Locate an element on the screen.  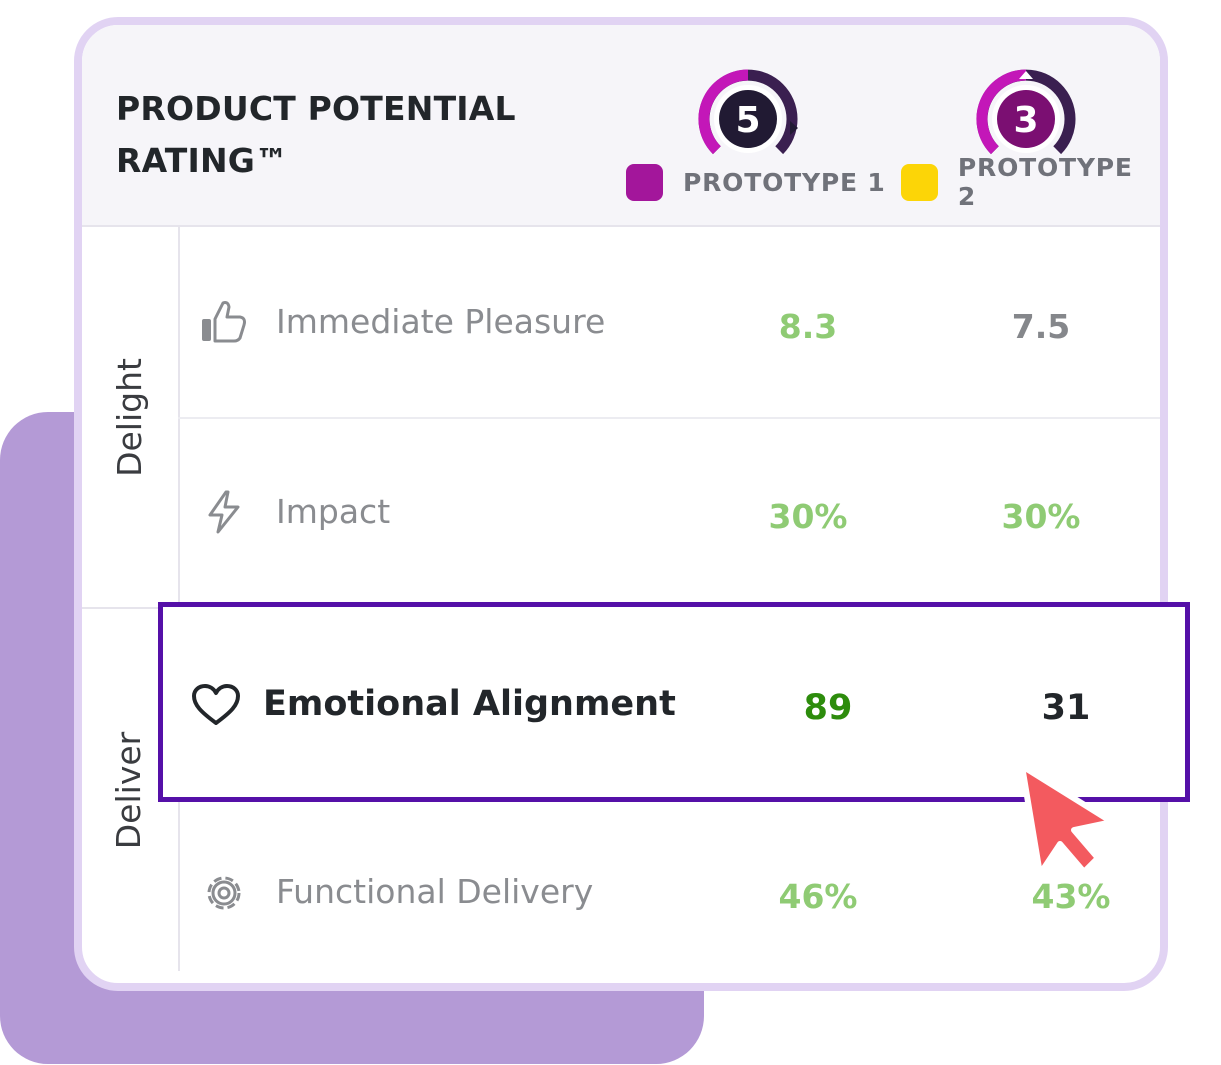
heart-icon is located at coordinates (216, 704).